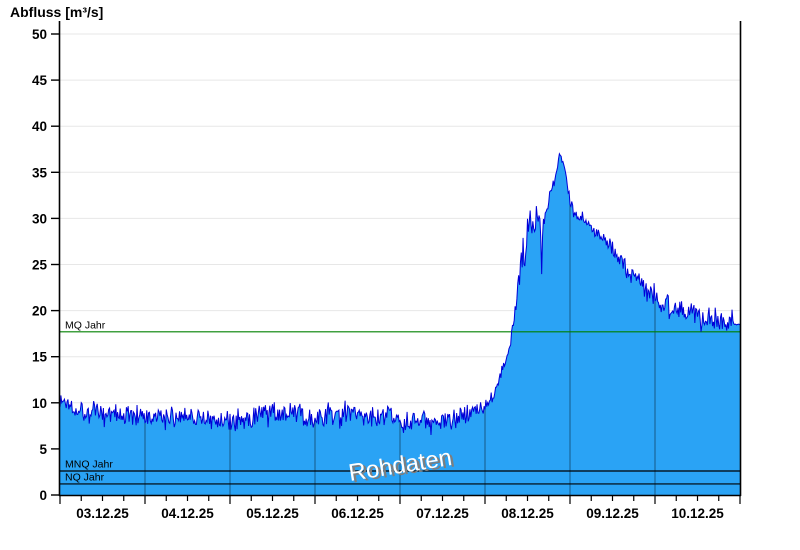 This screenshot has width=800, height=550. I want to click on x-day-label: 06.12.25, so click(357, 513).